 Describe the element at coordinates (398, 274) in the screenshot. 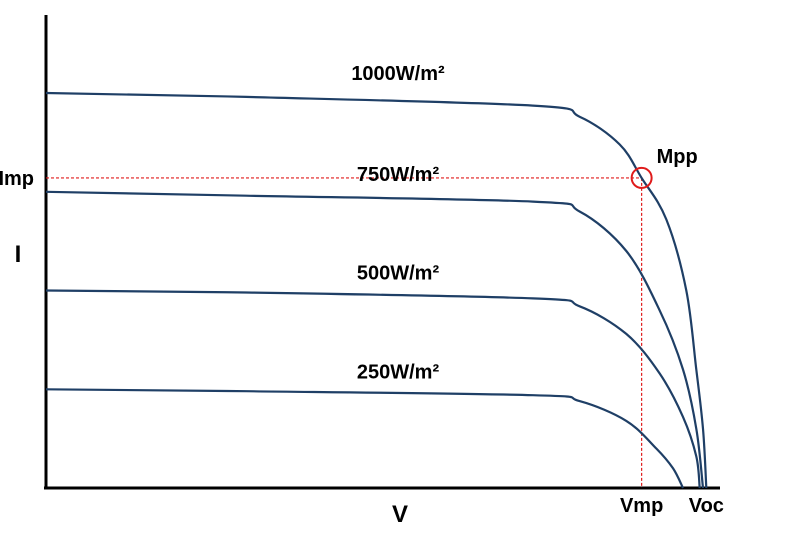

I see `series-label-2: 500W/m²` at that location.